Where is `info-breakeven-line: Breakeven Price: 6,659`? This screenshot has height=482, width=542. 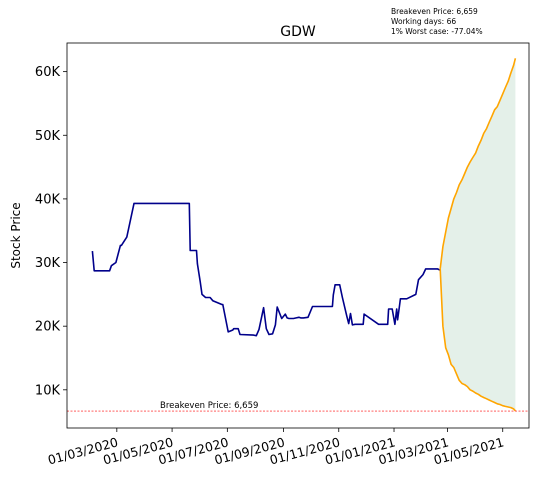 info-breakeven-line: Breakeven Price: 6,659 is located at coordinates (434, 11).